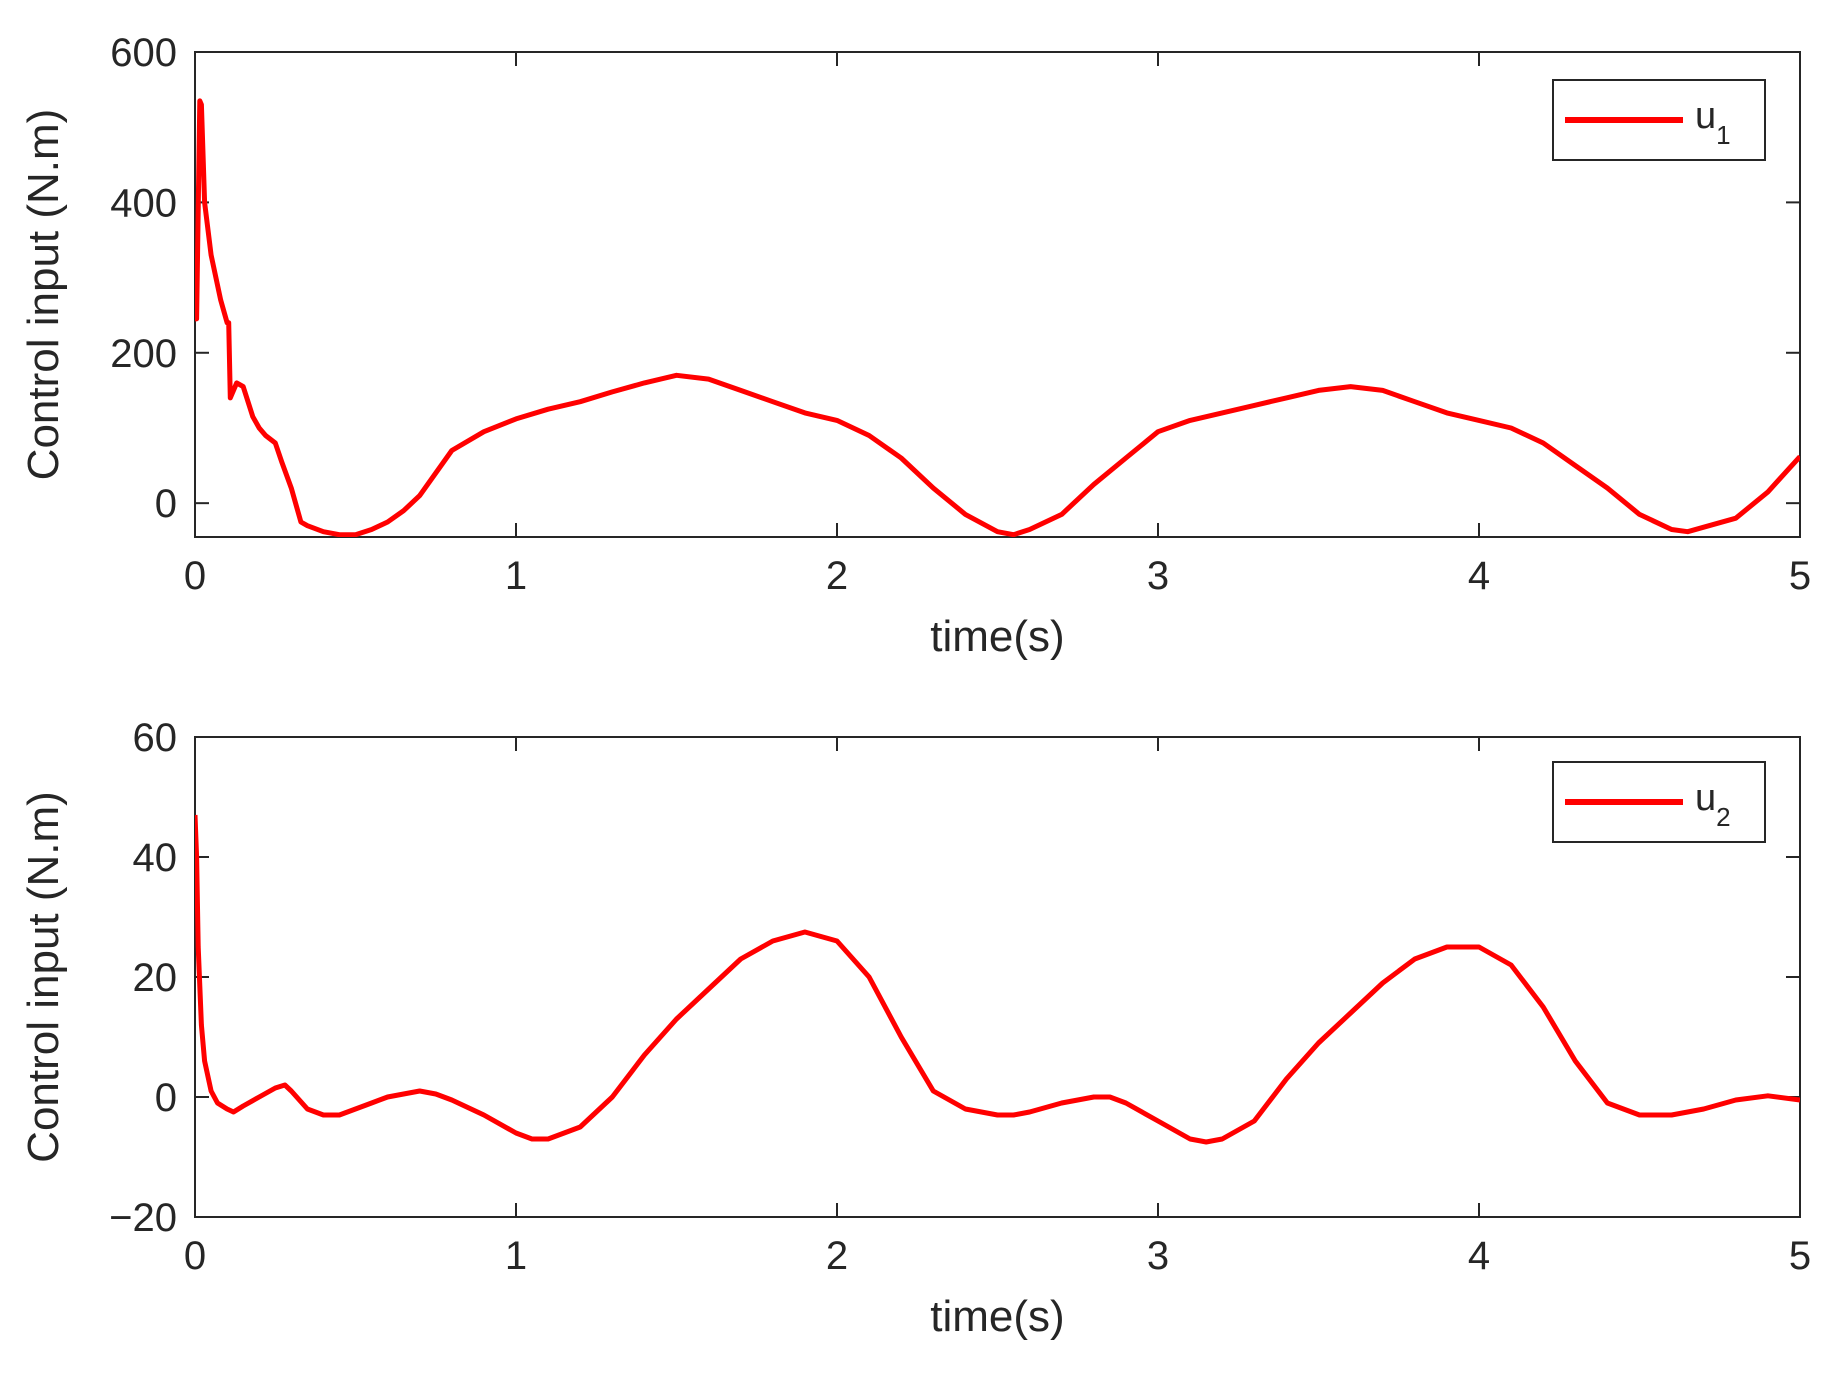  What do you see at coordinates (1659, 802) in the screenshot?
I see `legend: u2` at bounding box center [1659, 802].